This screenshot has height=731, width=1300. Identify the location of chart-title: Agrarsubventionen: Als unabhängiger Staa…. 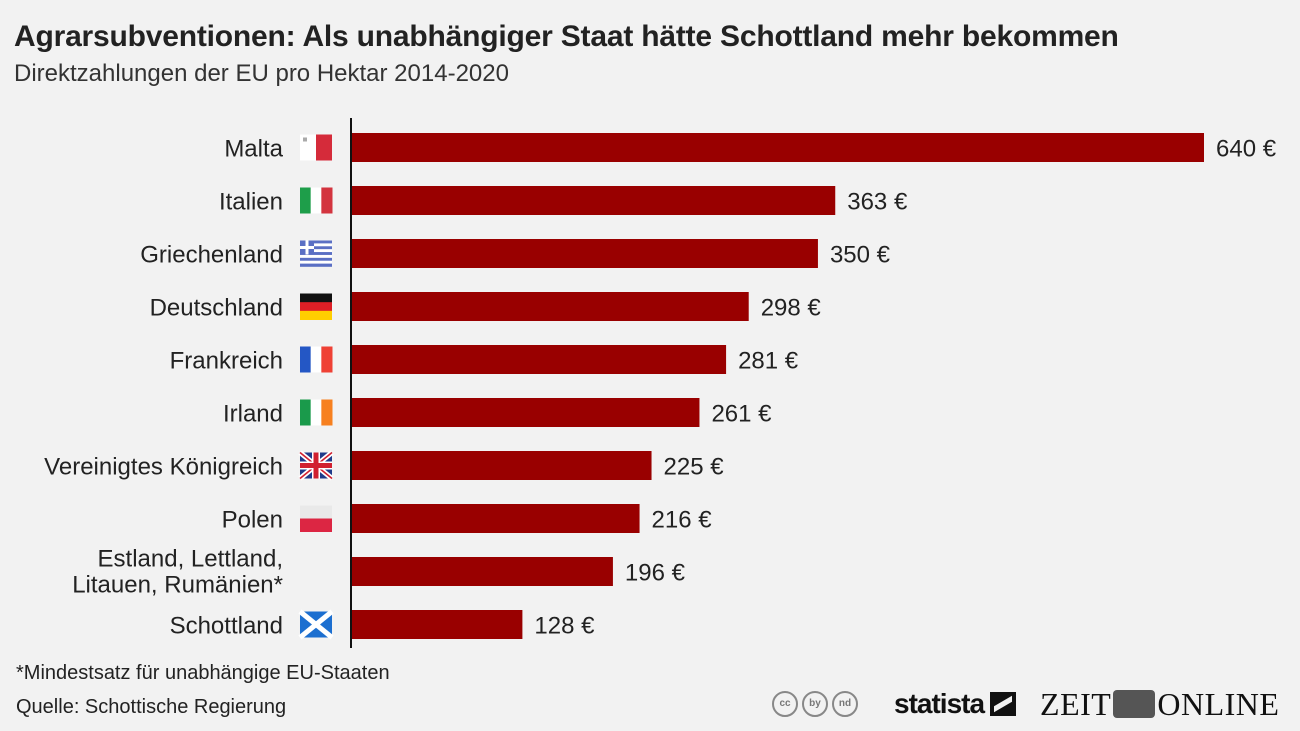
(566, 36).